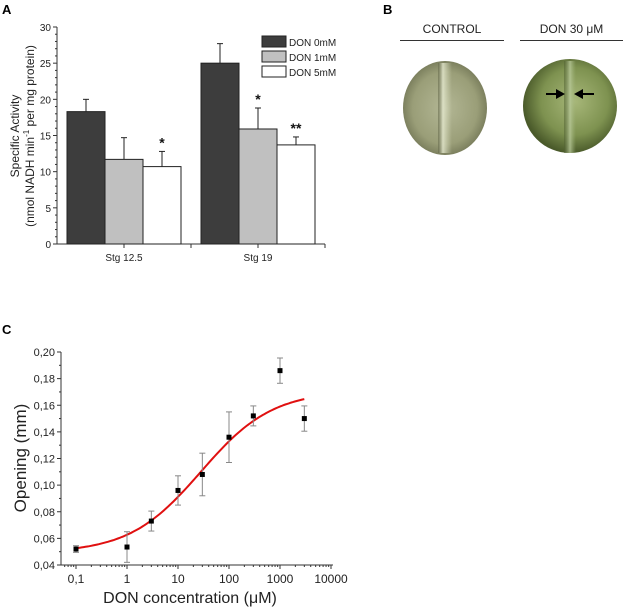 This screenshot has height=607, width=624. I want to click on don-title-rule, so click(571, 40).